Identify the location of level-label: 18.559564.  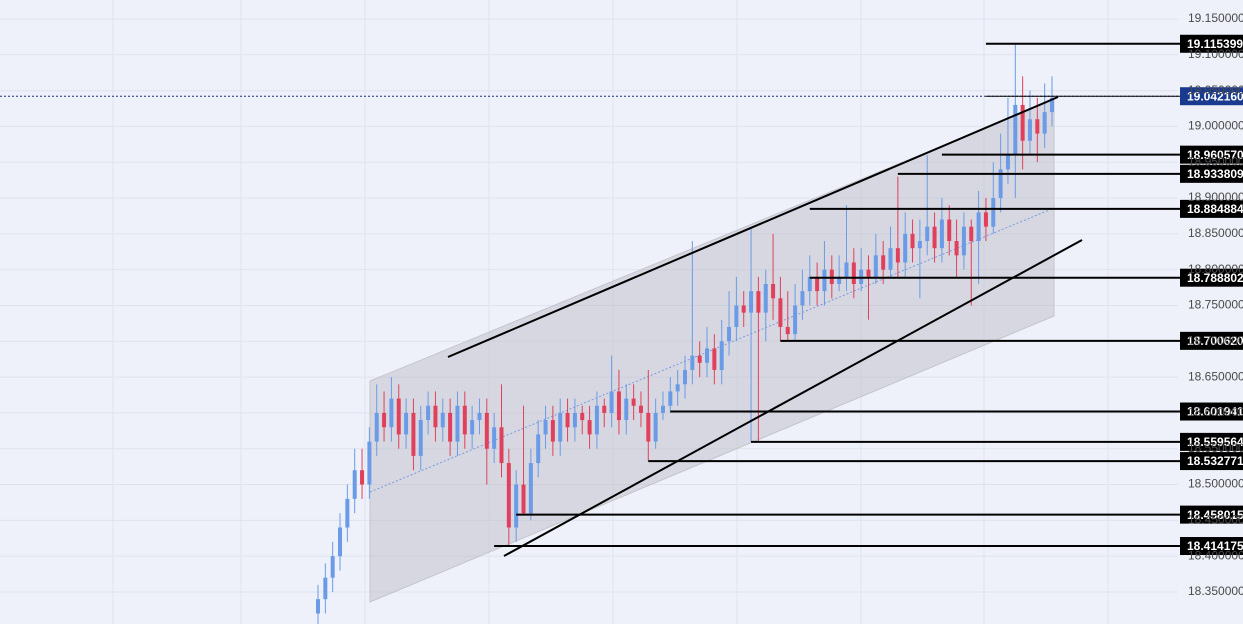
(1215, 442).